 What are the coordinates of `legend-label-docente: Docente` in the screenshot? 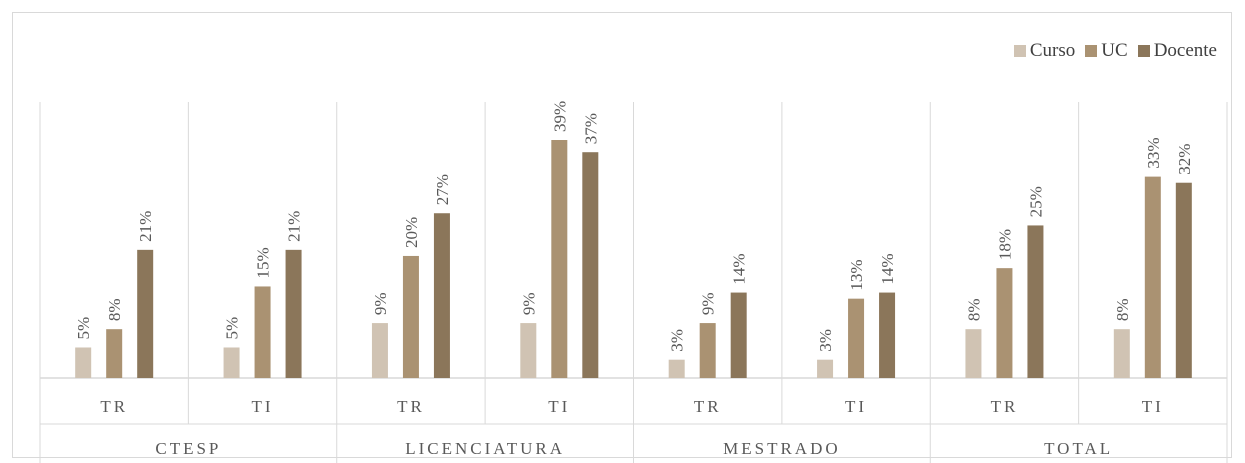 It's located at (1185, 50).